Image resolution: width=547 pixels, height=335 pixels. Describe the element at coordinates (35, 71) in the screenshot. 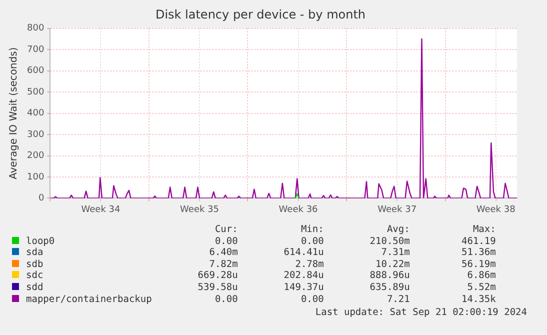

I see `y-tick-label: 600` at that location.